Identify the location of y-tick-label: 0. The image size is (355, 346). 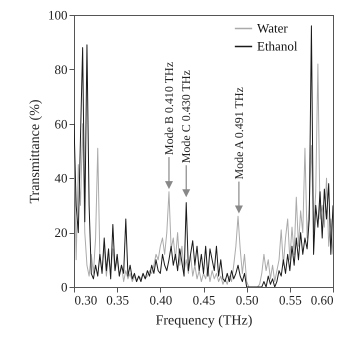
(64, 287).